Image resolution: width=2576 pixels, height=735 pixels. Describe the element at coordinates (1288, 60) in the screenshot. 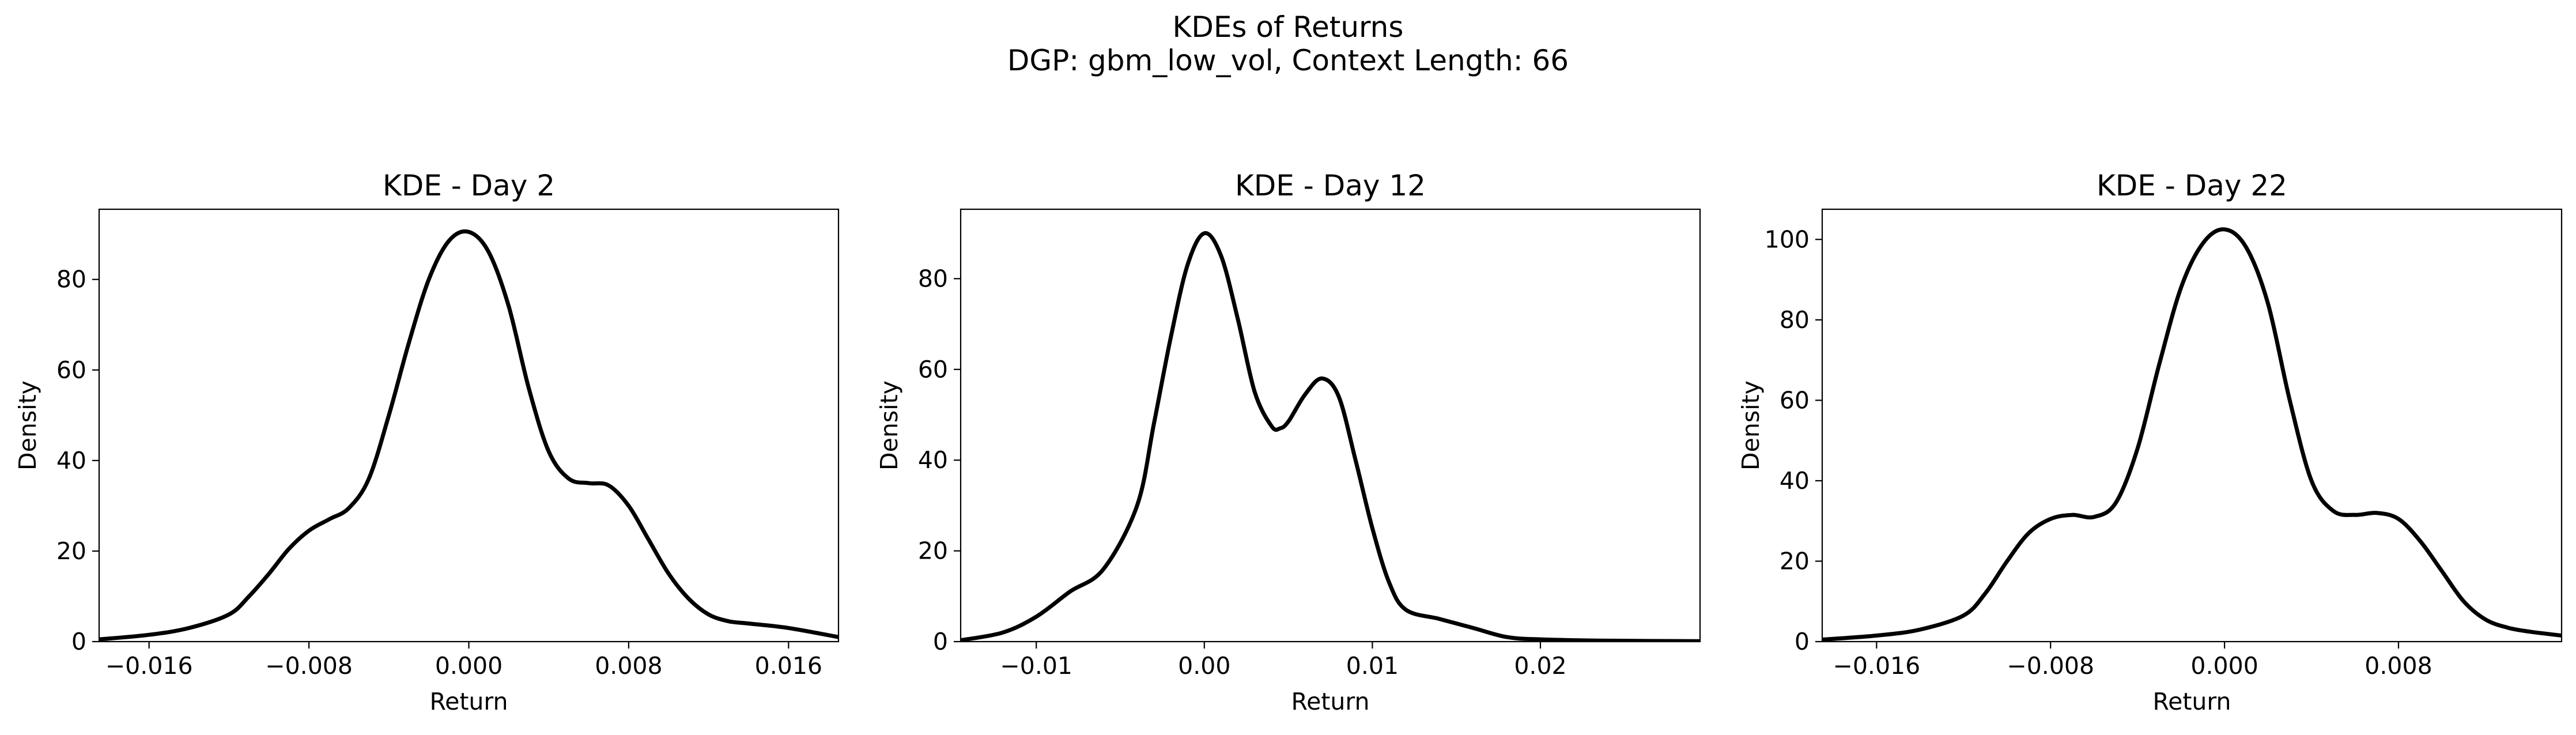

I see `figure-subtitle: DGP: gbm_low_vol, Context Length: 66` at that location.